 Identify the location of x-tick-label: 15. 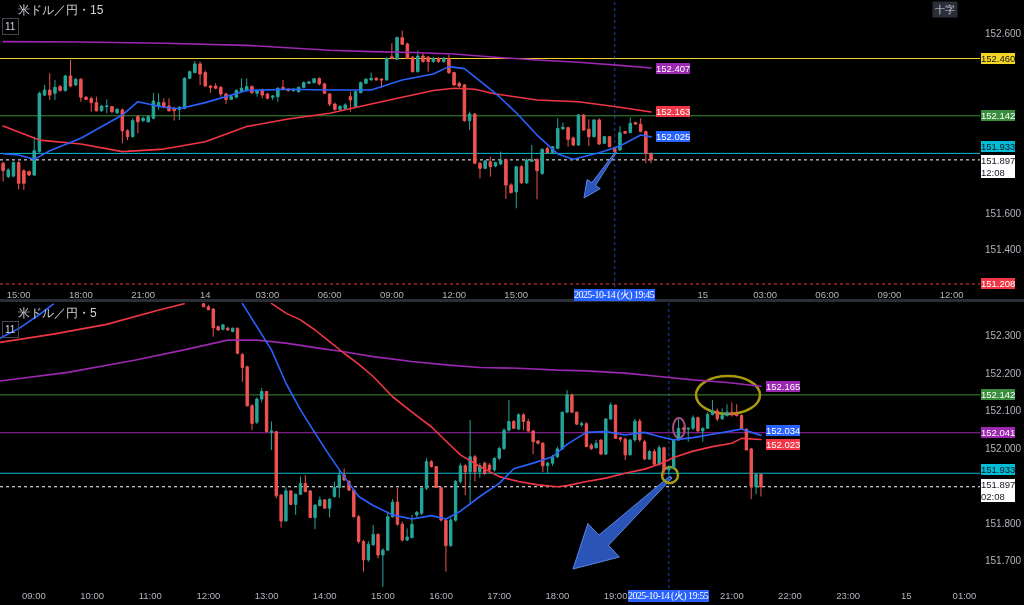
(906, 595).